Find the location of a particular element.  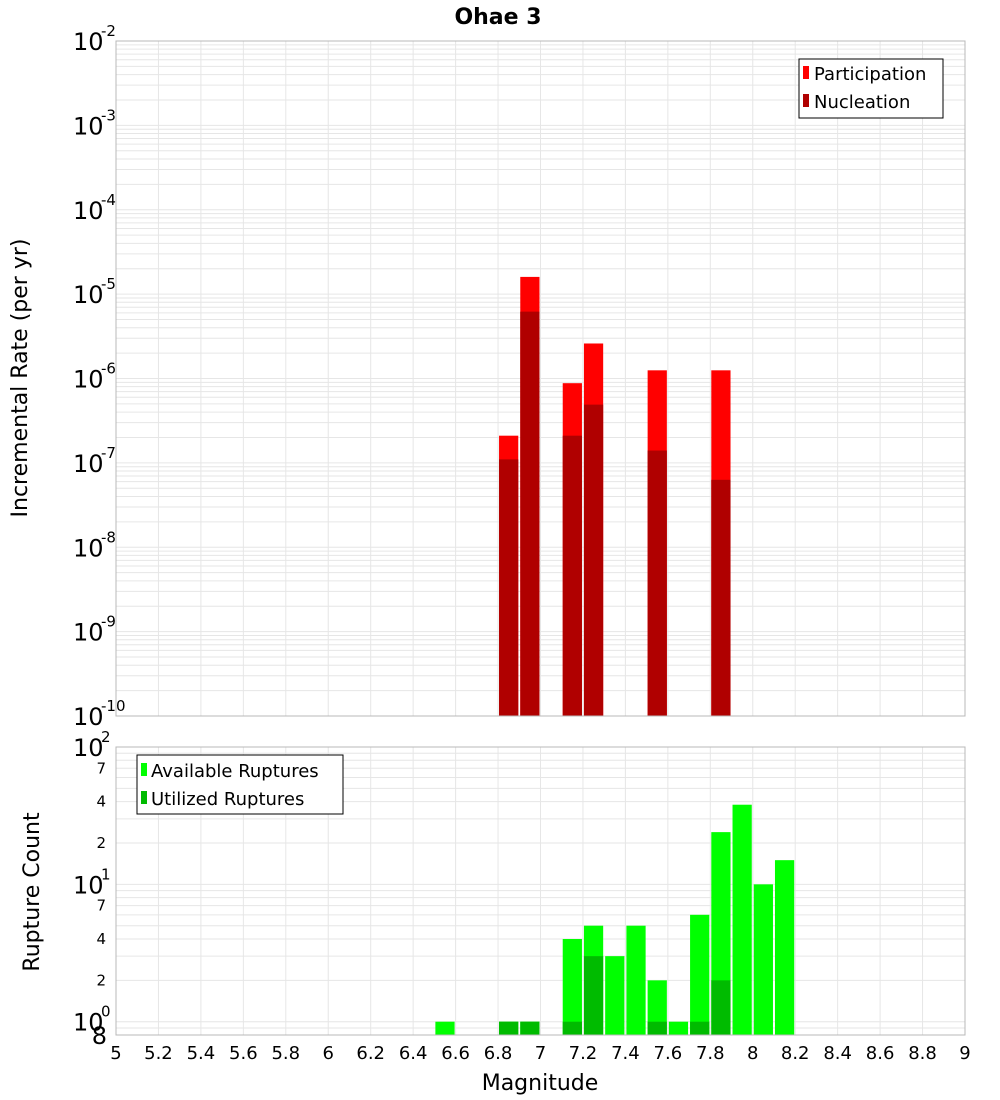

rate-legend: Participation Nucleation is located at coordinates (871, 88).